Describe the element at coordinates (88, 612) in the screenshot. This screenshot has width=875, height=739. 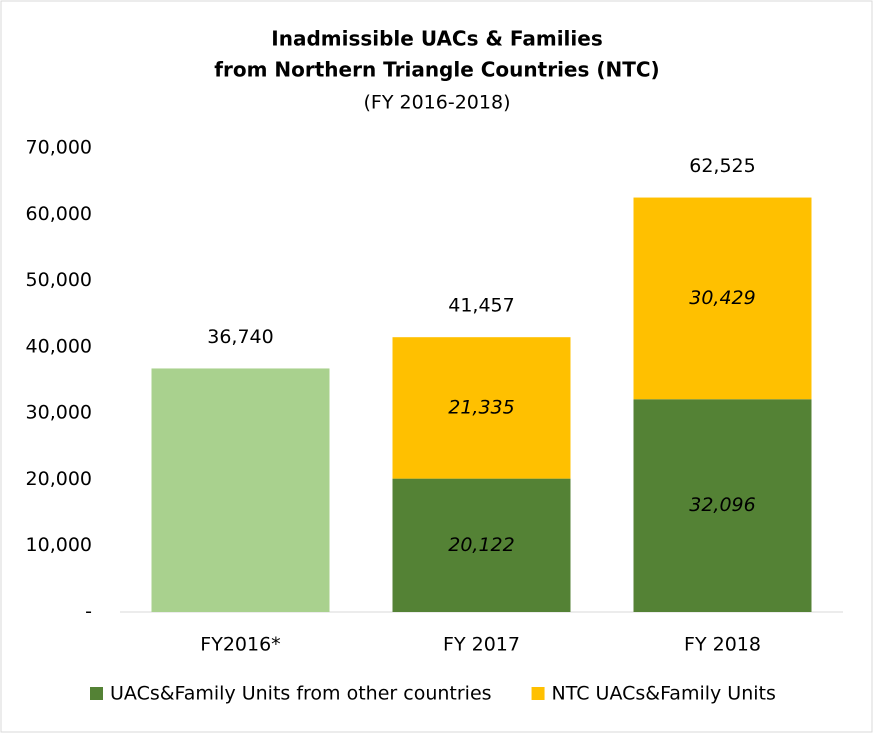
I see `y-tick-label: -` at that location.